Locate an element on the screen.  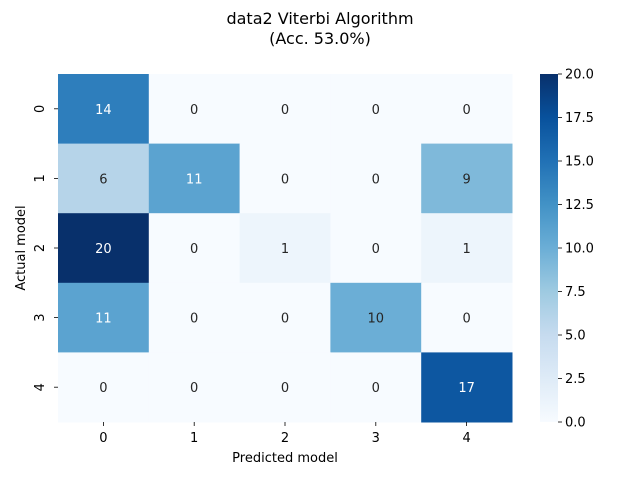
colorbar-tick-label: 5.0 is located at coordinates (575, 336).